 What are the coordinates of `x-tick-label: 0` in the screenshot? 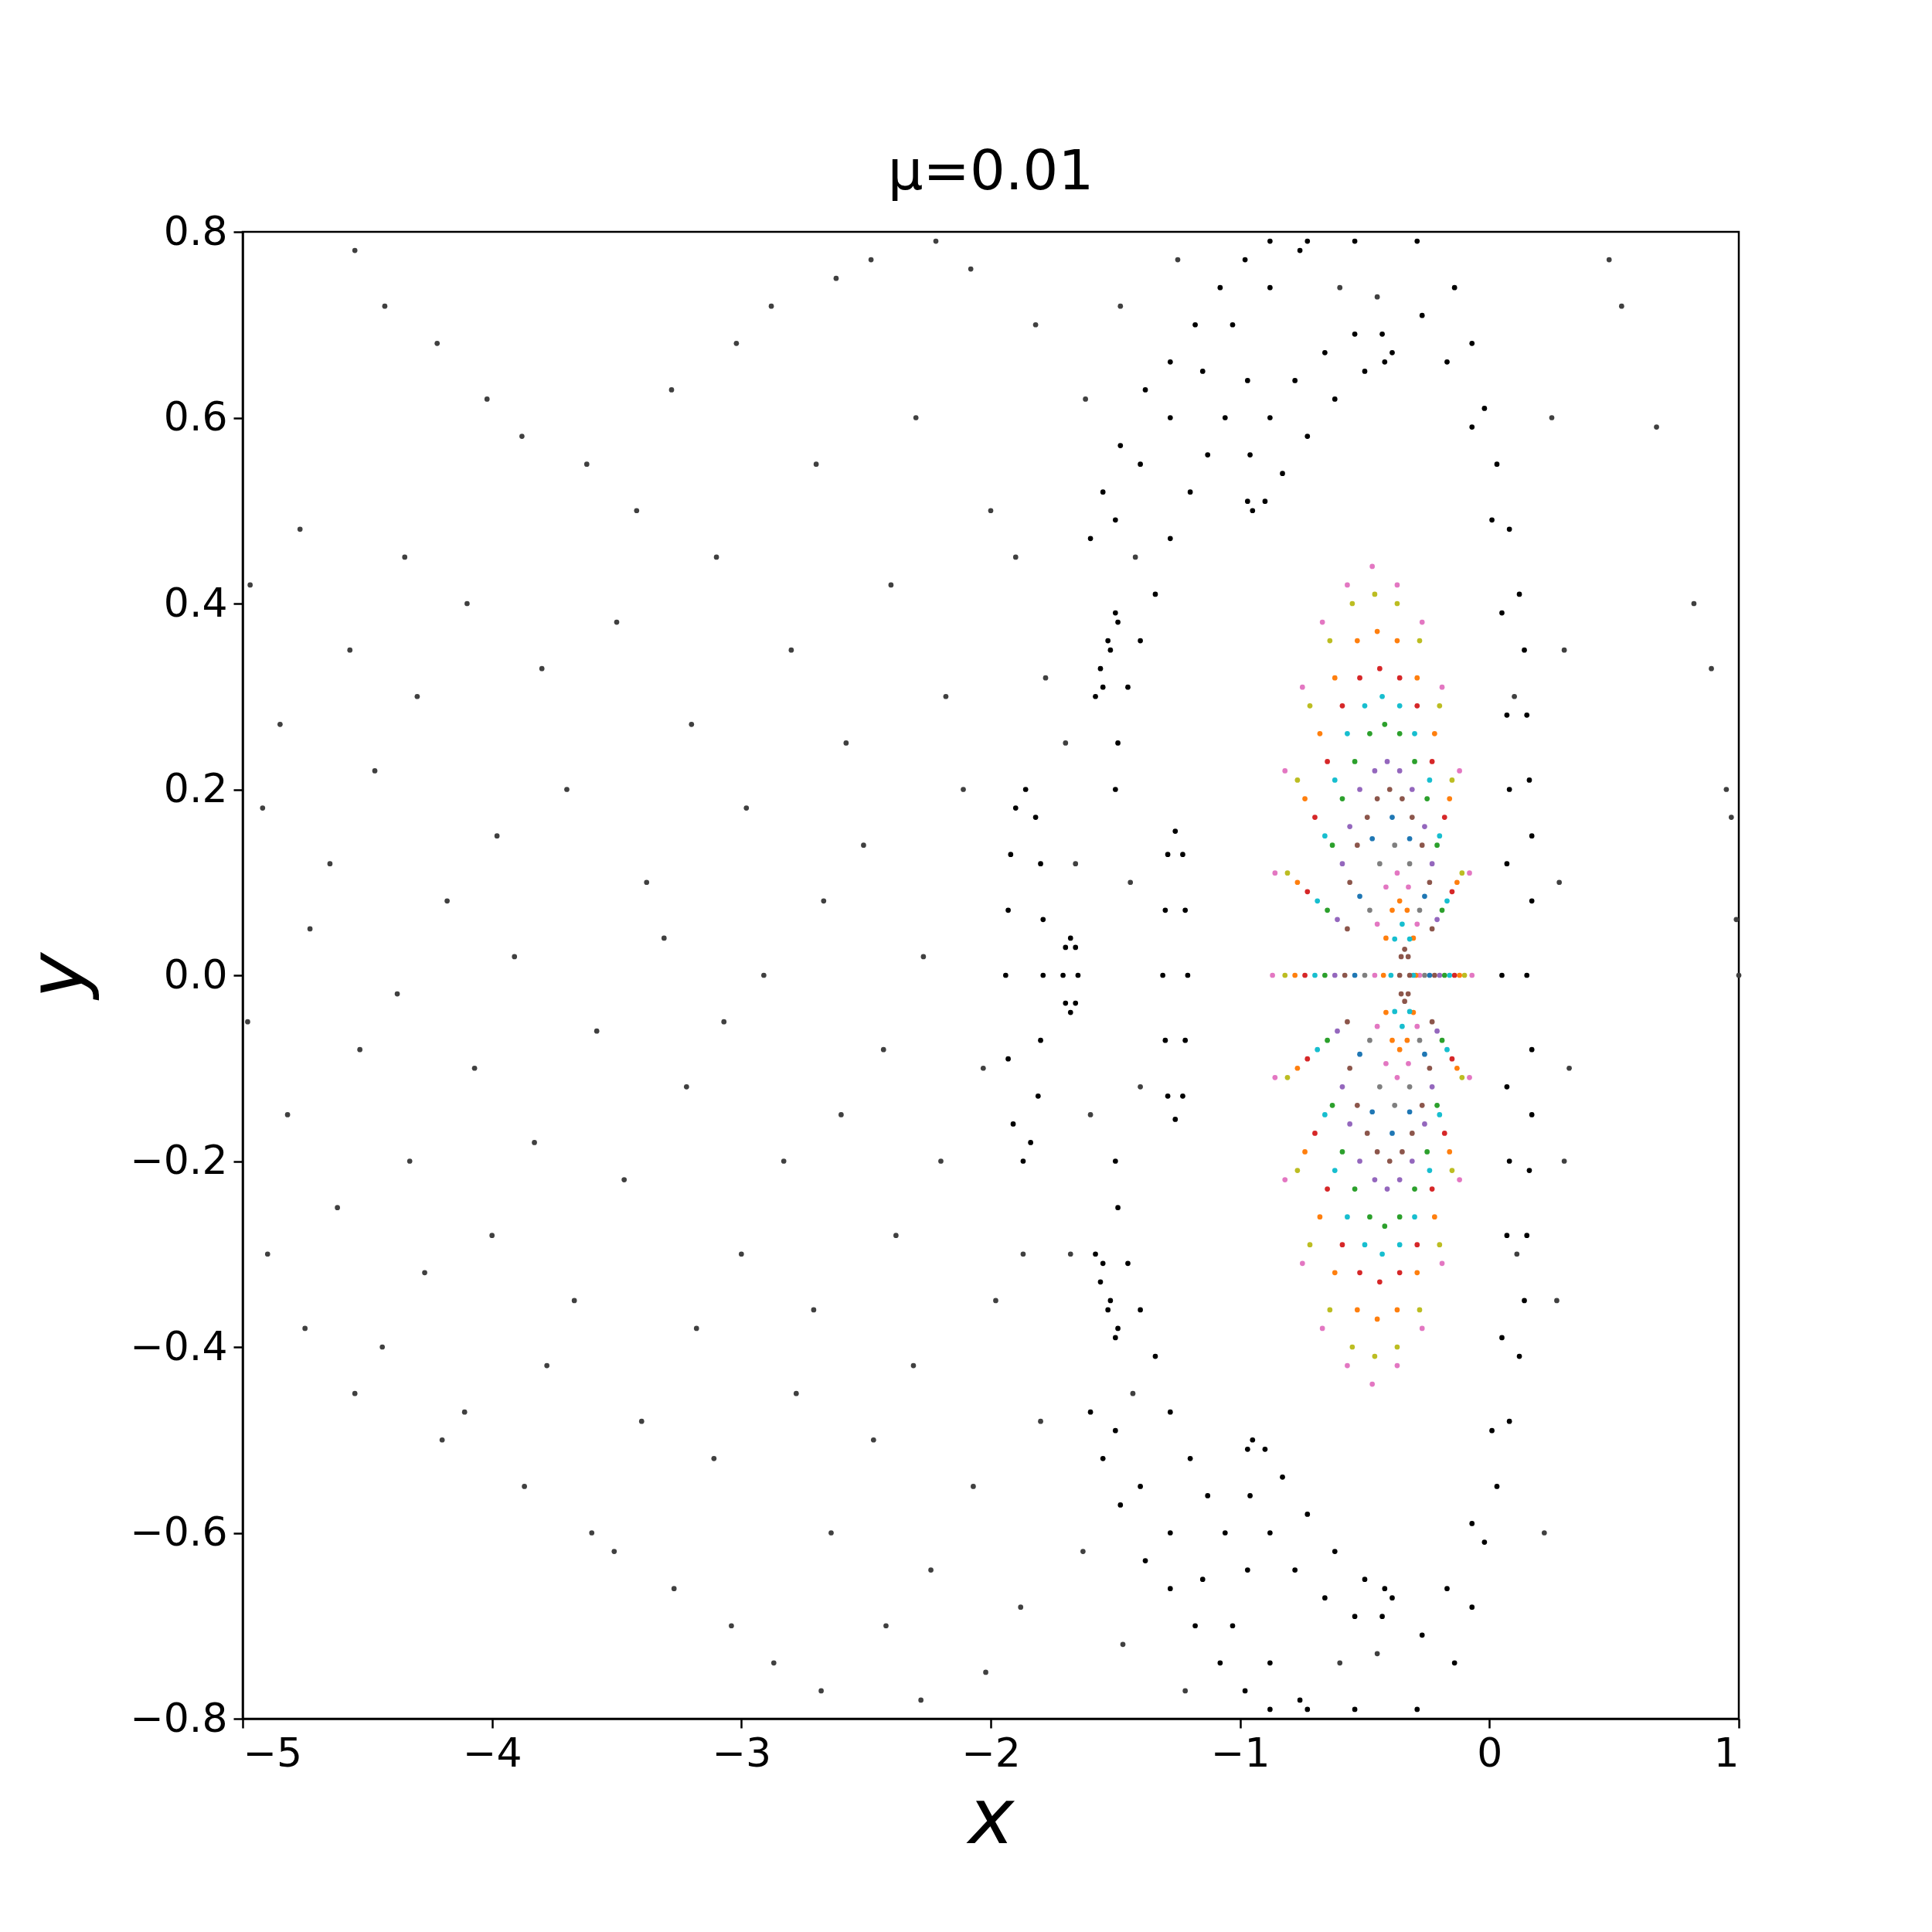 It's located at (1490, 1753).